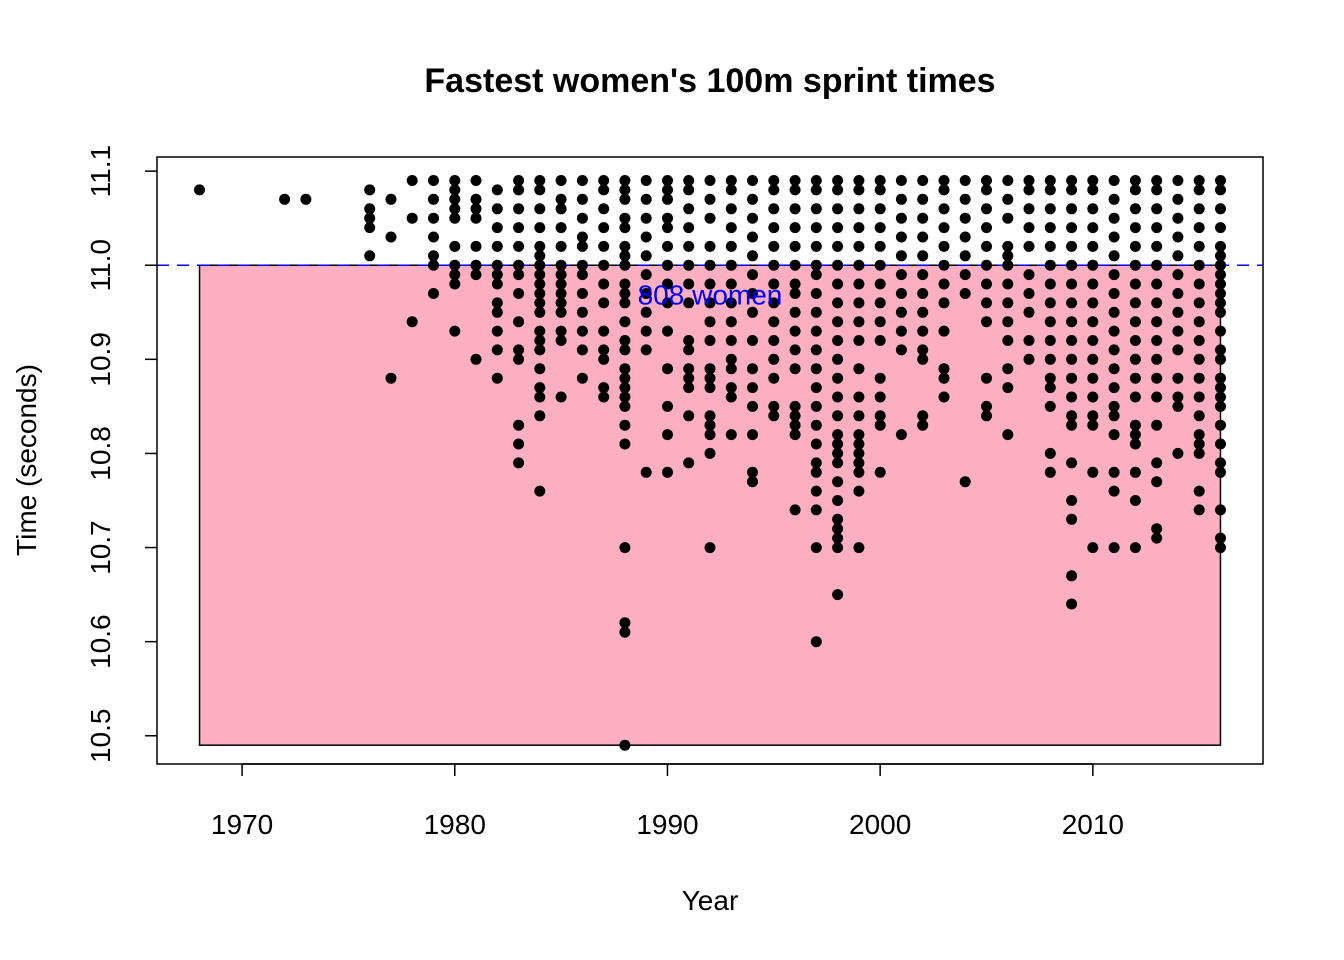 The image size is (1344, 960). I want to click on x-tick-label: 1980, so click(455, 824).